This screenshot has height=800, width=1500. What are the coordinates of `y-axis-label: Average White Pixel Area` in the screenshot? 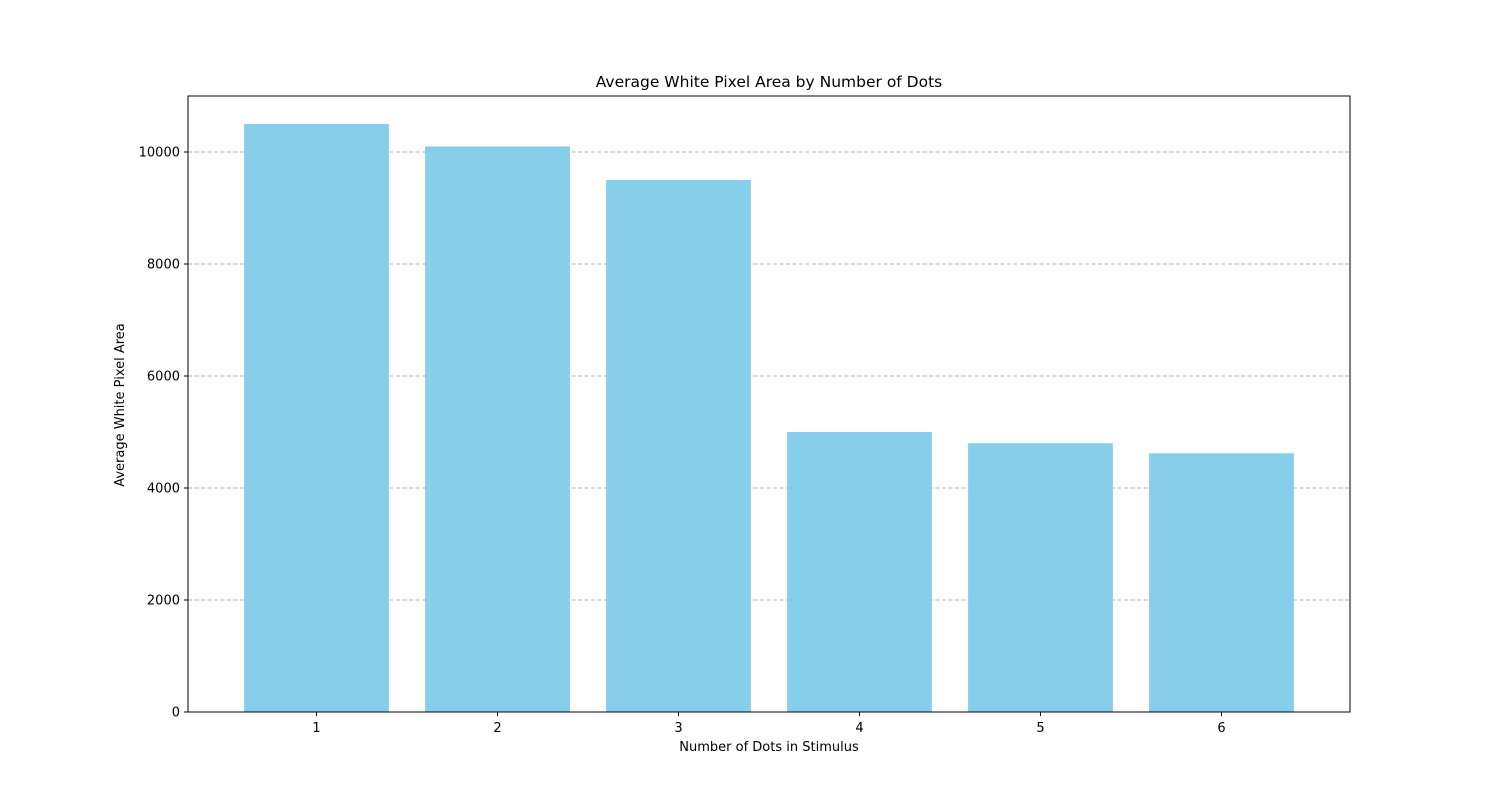 It's located at (120, 405).